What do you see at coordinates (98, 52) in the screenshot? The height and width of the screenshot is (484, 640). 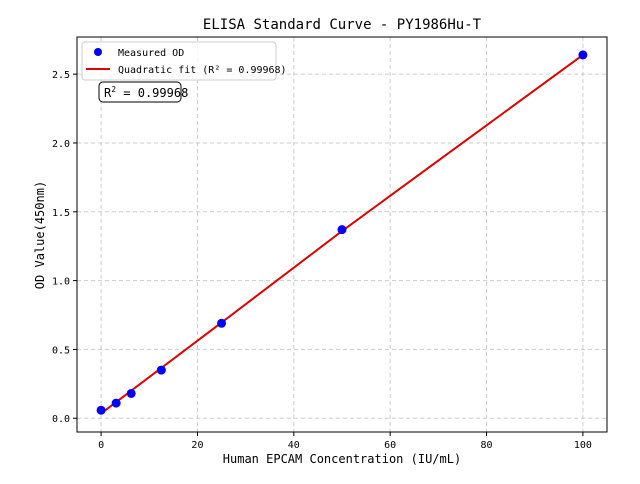 I see `legend-marker-measured` at bounding box center [98, 52].